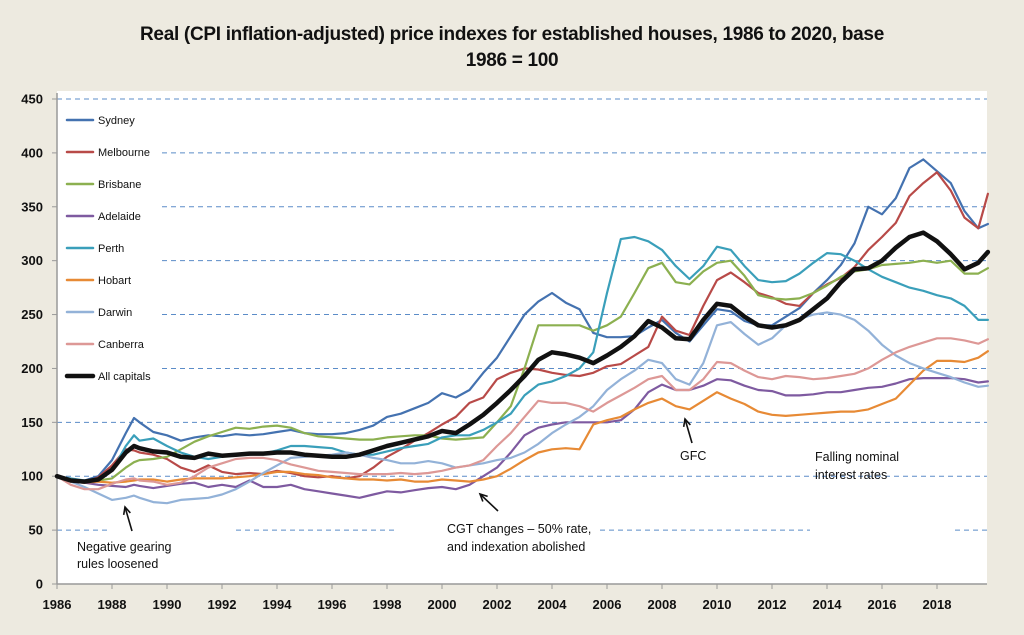 This screenshot has height=635, width=1024. Describe the element at coordinates (937, 604) in the screenshot. I see `x-tick-label: 2018` at that location.